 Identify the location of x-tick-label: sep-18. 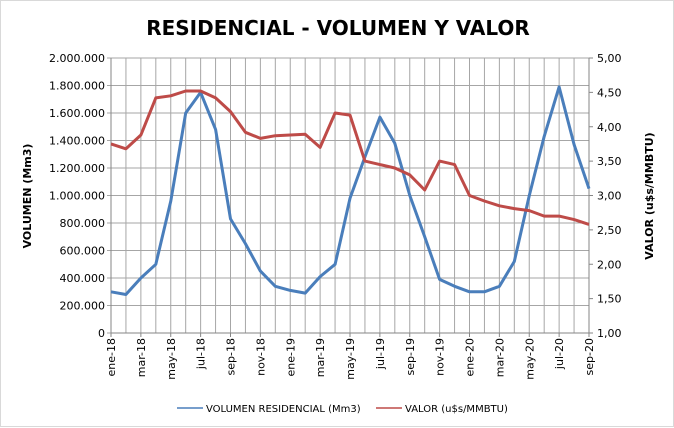
(231, 356).